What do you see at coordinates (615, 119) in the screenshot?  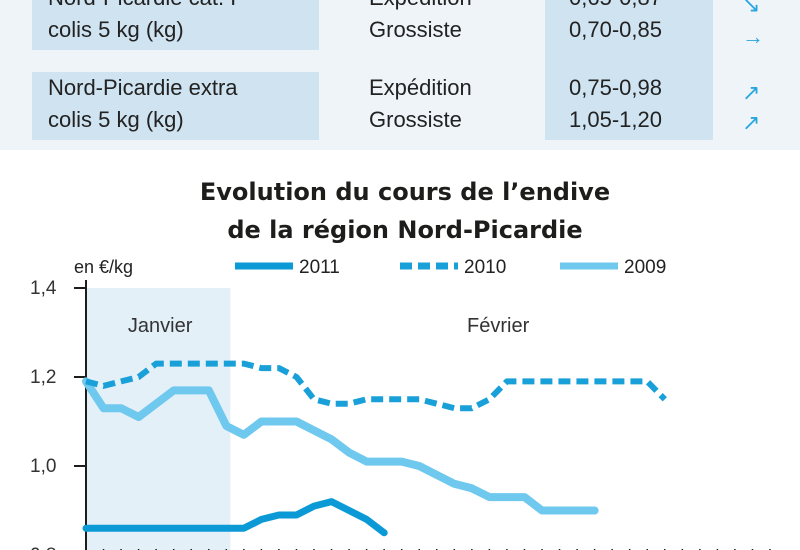 I see `price-value: 1,05-1,20` at bounding box center [615, 119].